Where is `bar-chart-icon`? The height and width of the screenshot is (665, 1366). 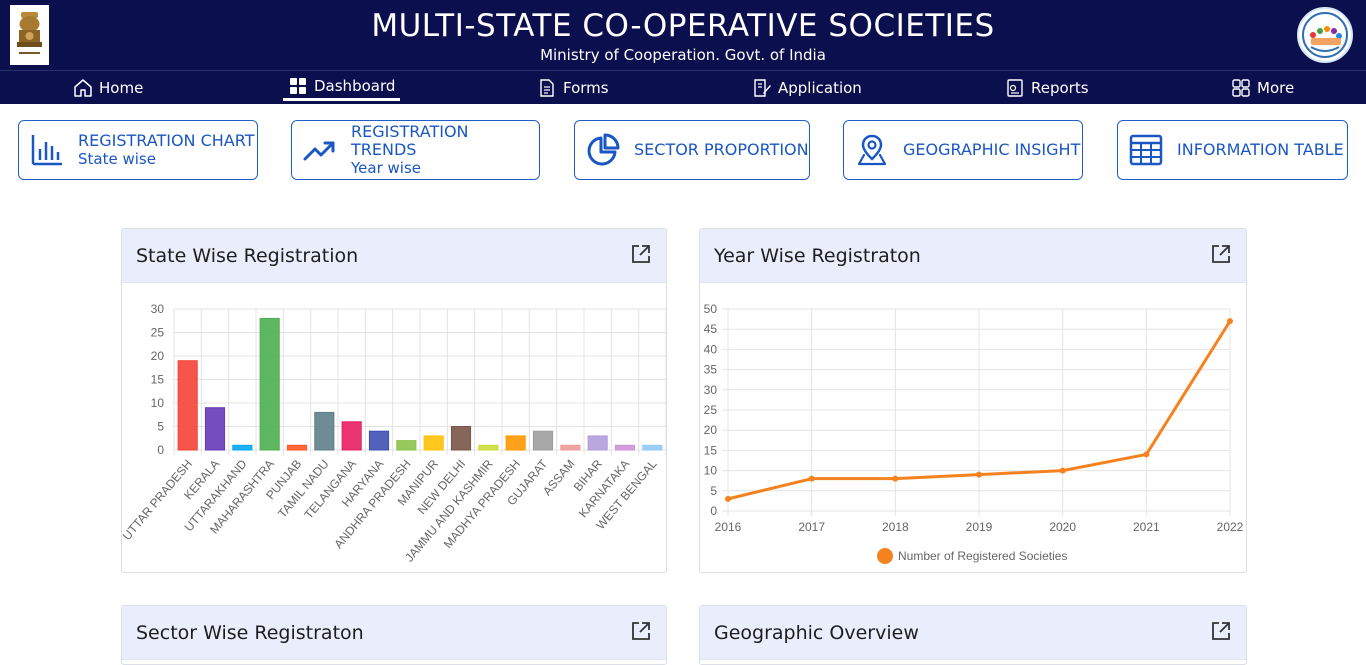
bar-chart-icon is located at coordinates (47, 150).